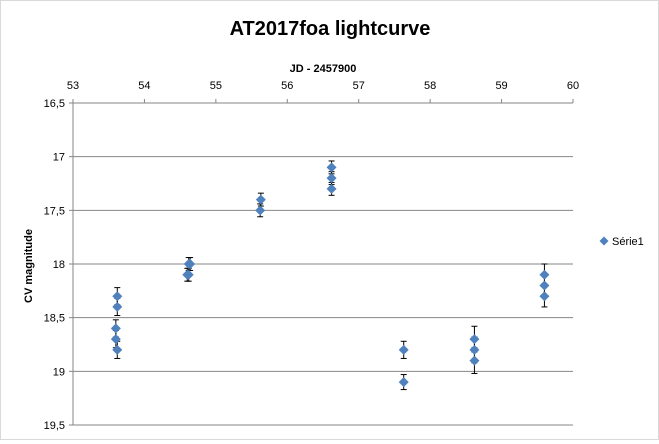 This screenshot has height=444, width=659. Describe the element at coordinates (144, 86) in the screenshot. I see `x-tick-label: 54` at that location.